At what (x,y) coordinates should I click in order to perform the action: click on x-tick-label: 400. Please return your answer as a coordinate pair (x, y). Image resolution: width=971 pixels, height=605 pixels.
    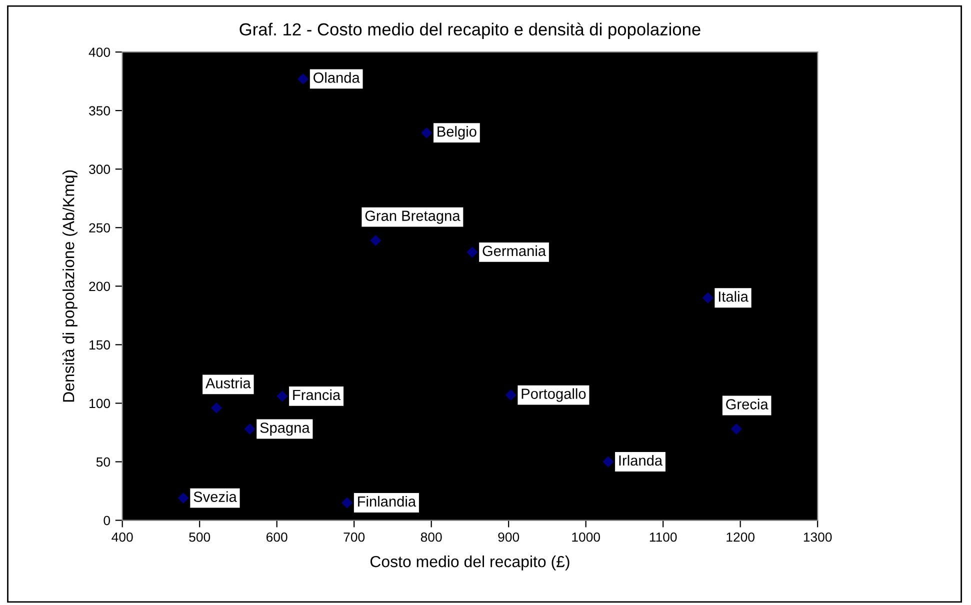
    Looking at the image, I should click on (122, 537).